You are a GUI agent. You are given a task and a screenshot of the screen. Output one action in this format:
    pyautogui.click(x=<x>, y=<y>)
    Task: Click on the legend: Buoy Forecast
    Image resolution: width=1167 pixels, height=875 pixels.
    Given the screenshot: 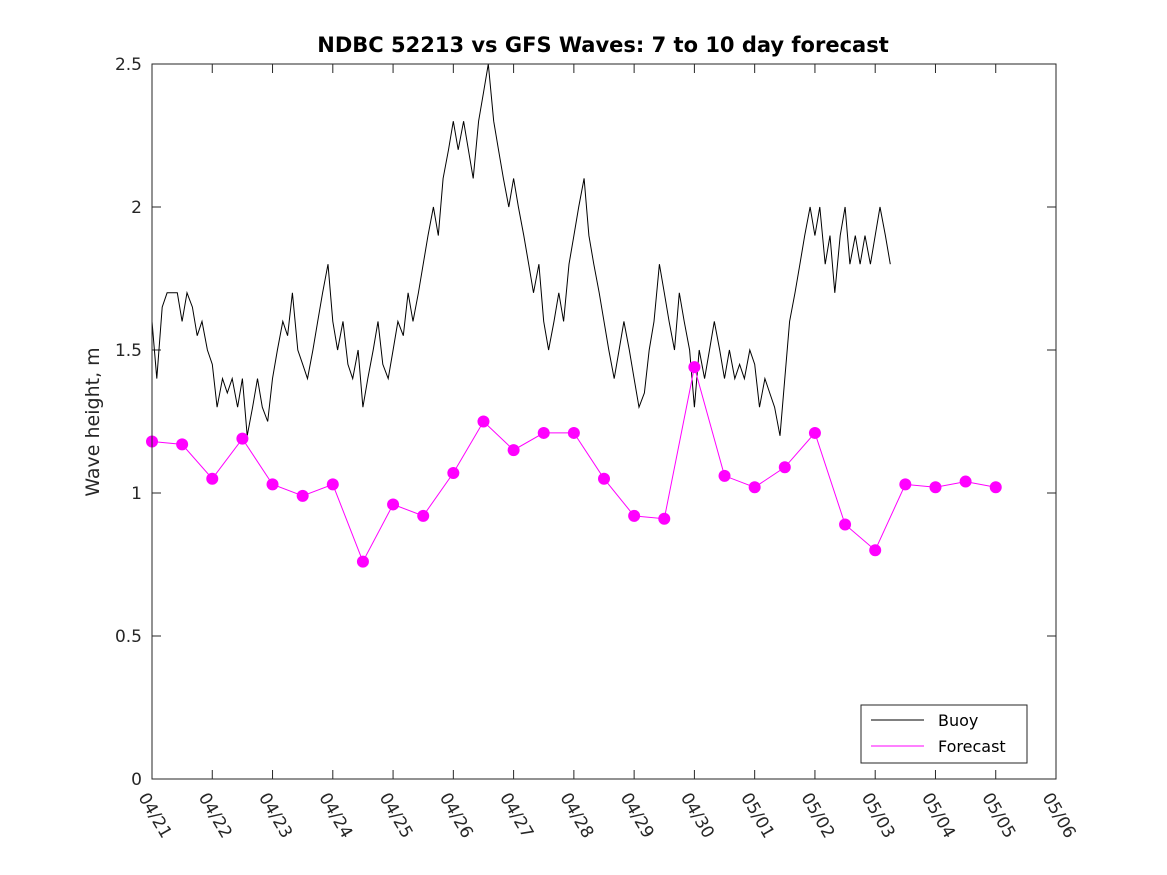 What is the action you would take?
    pyautogui.click(x=944, y=734)
    